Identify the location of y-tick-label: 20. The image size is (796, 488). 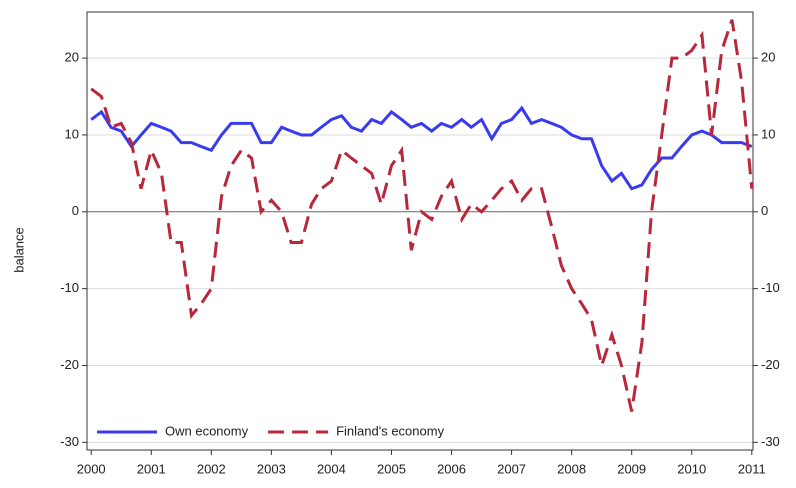
(72, 57).